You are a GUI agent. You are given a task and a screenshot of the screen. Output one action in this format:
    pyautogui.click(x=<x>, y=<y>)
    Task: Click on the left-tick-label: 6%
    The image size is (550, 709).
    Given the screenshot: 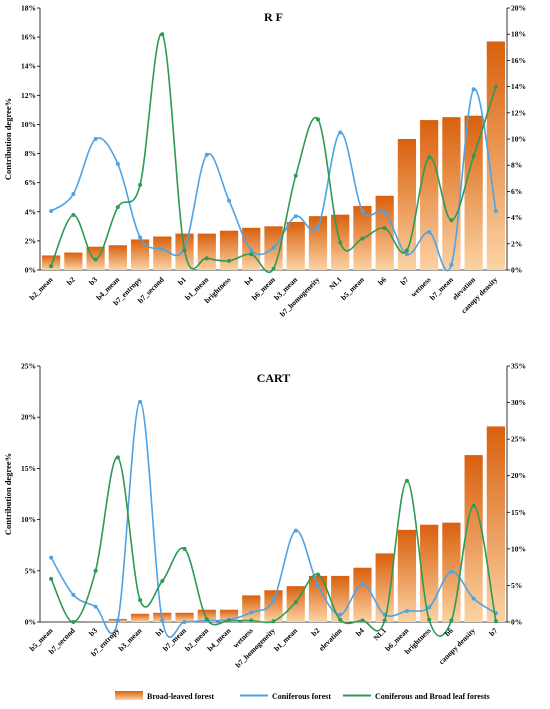 What is the action you would take?
    pyautogui.click(x=30, y=182)
    